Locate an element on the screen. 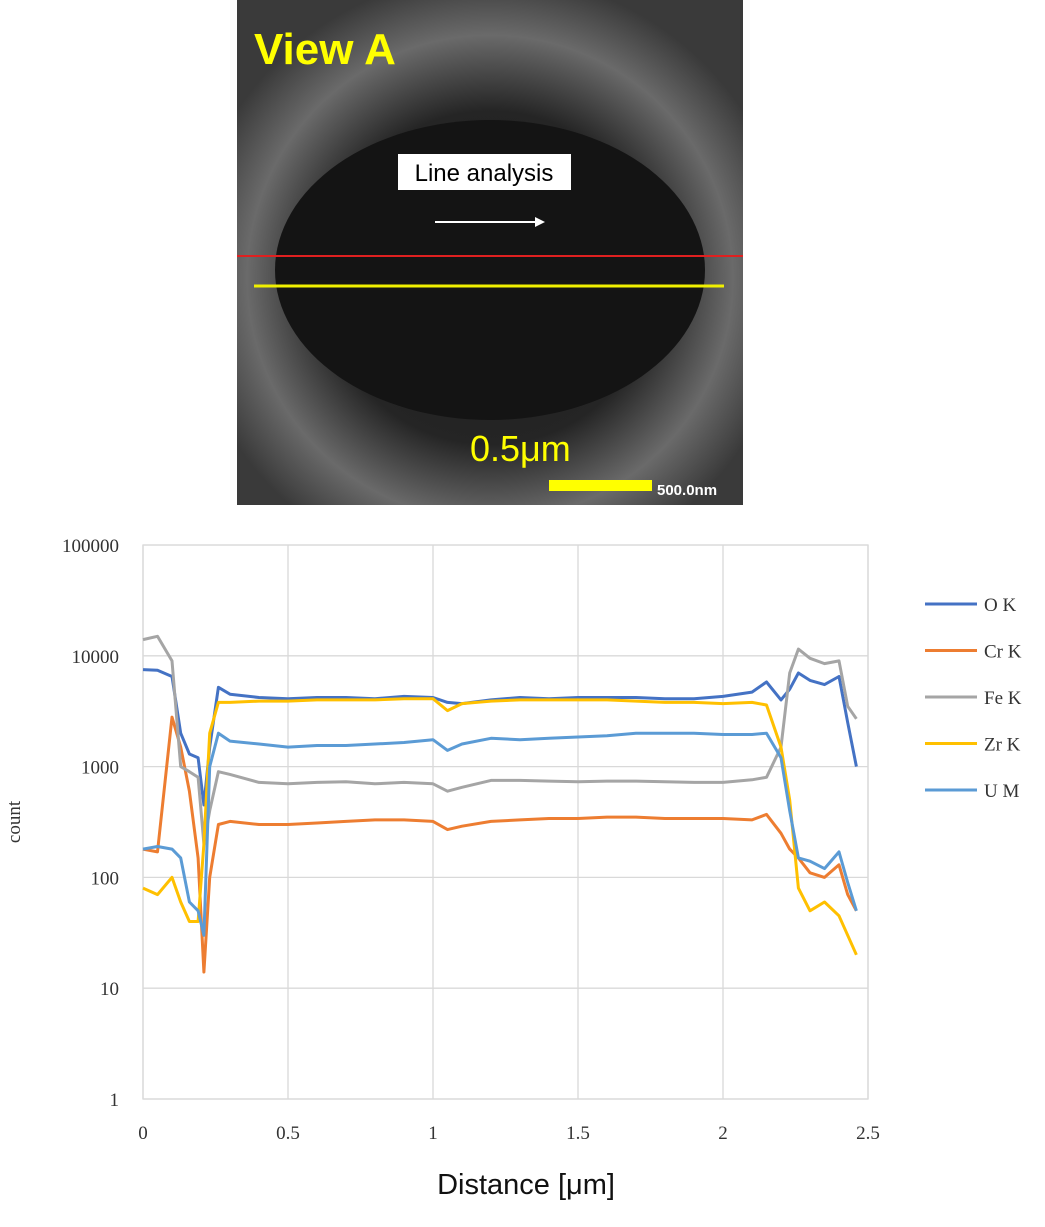 This screenshot has width=1045, height=1227. legend-label: O K is located at coordinates (1000, 605).